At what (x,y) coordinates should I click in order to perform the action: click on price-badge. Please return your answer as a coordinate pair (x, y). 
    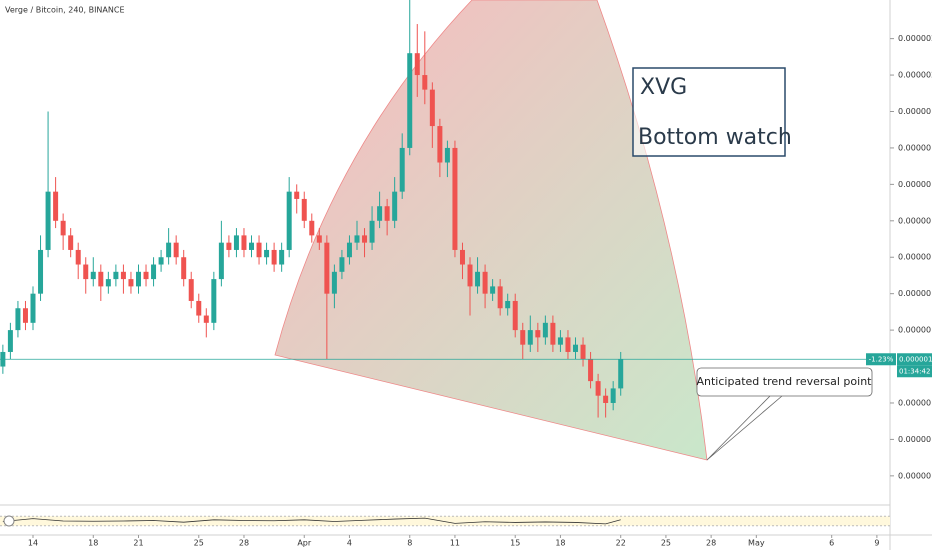
    Looking at the image, I should click on (914, 359).